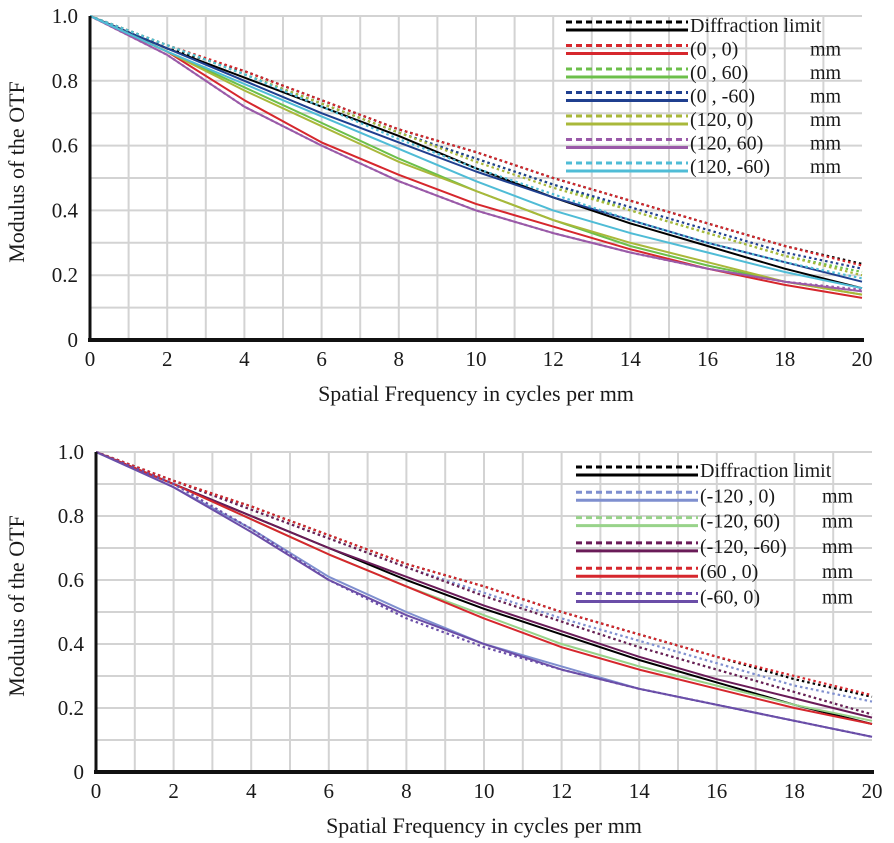 Image resolution: width=894 pixels, height=843 pixels. I want to click on chart-2-y-tick-label: 1.0, so click(71, 452).